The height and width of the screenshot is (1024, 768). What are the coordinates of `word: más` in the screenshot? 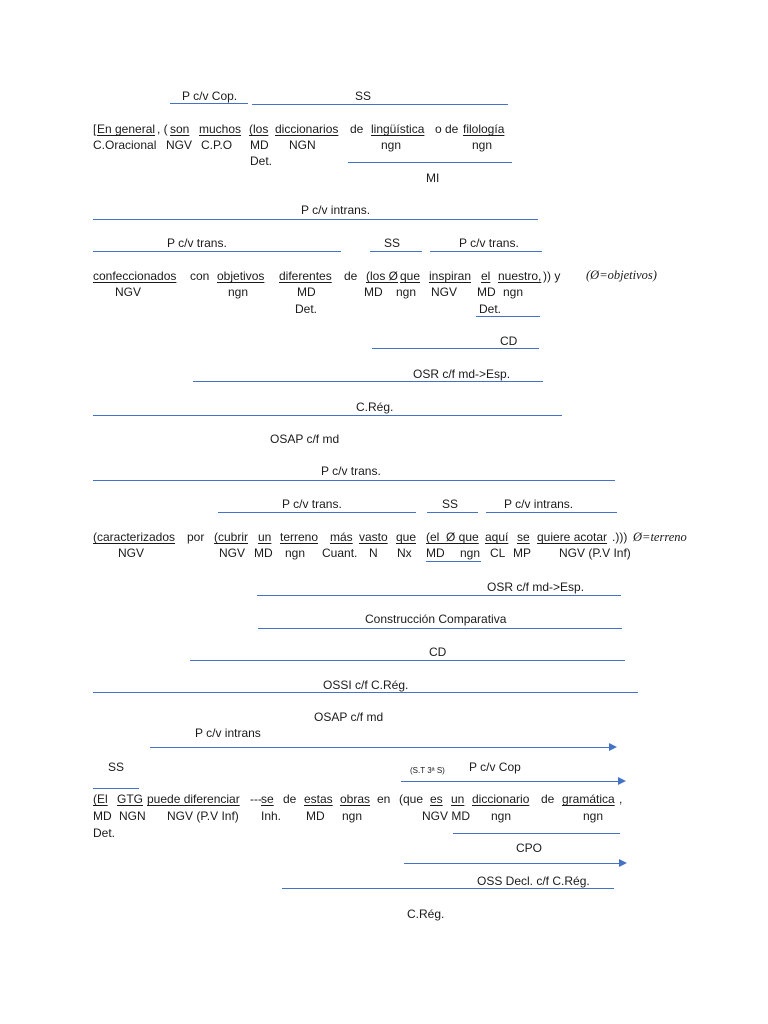 It's located at (341, 537).